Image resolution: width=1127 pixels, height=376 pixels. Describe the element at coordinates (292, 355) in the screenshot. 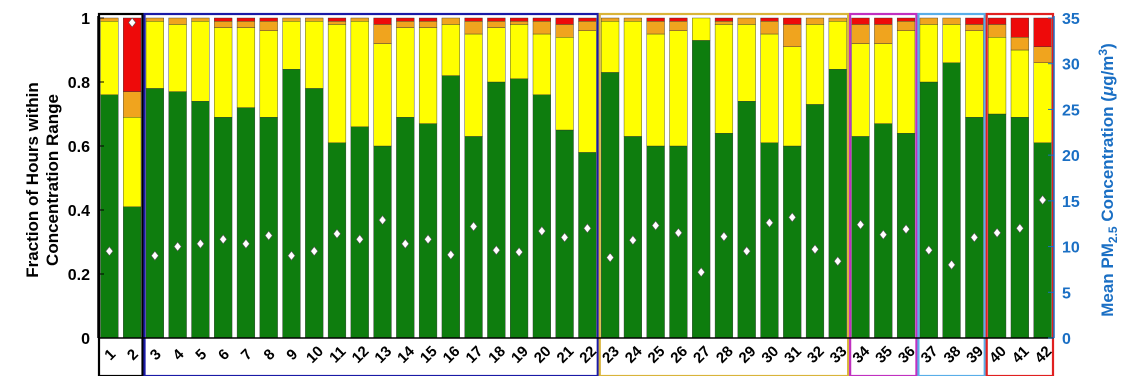

I see `x-tick-label: 9` at that location.